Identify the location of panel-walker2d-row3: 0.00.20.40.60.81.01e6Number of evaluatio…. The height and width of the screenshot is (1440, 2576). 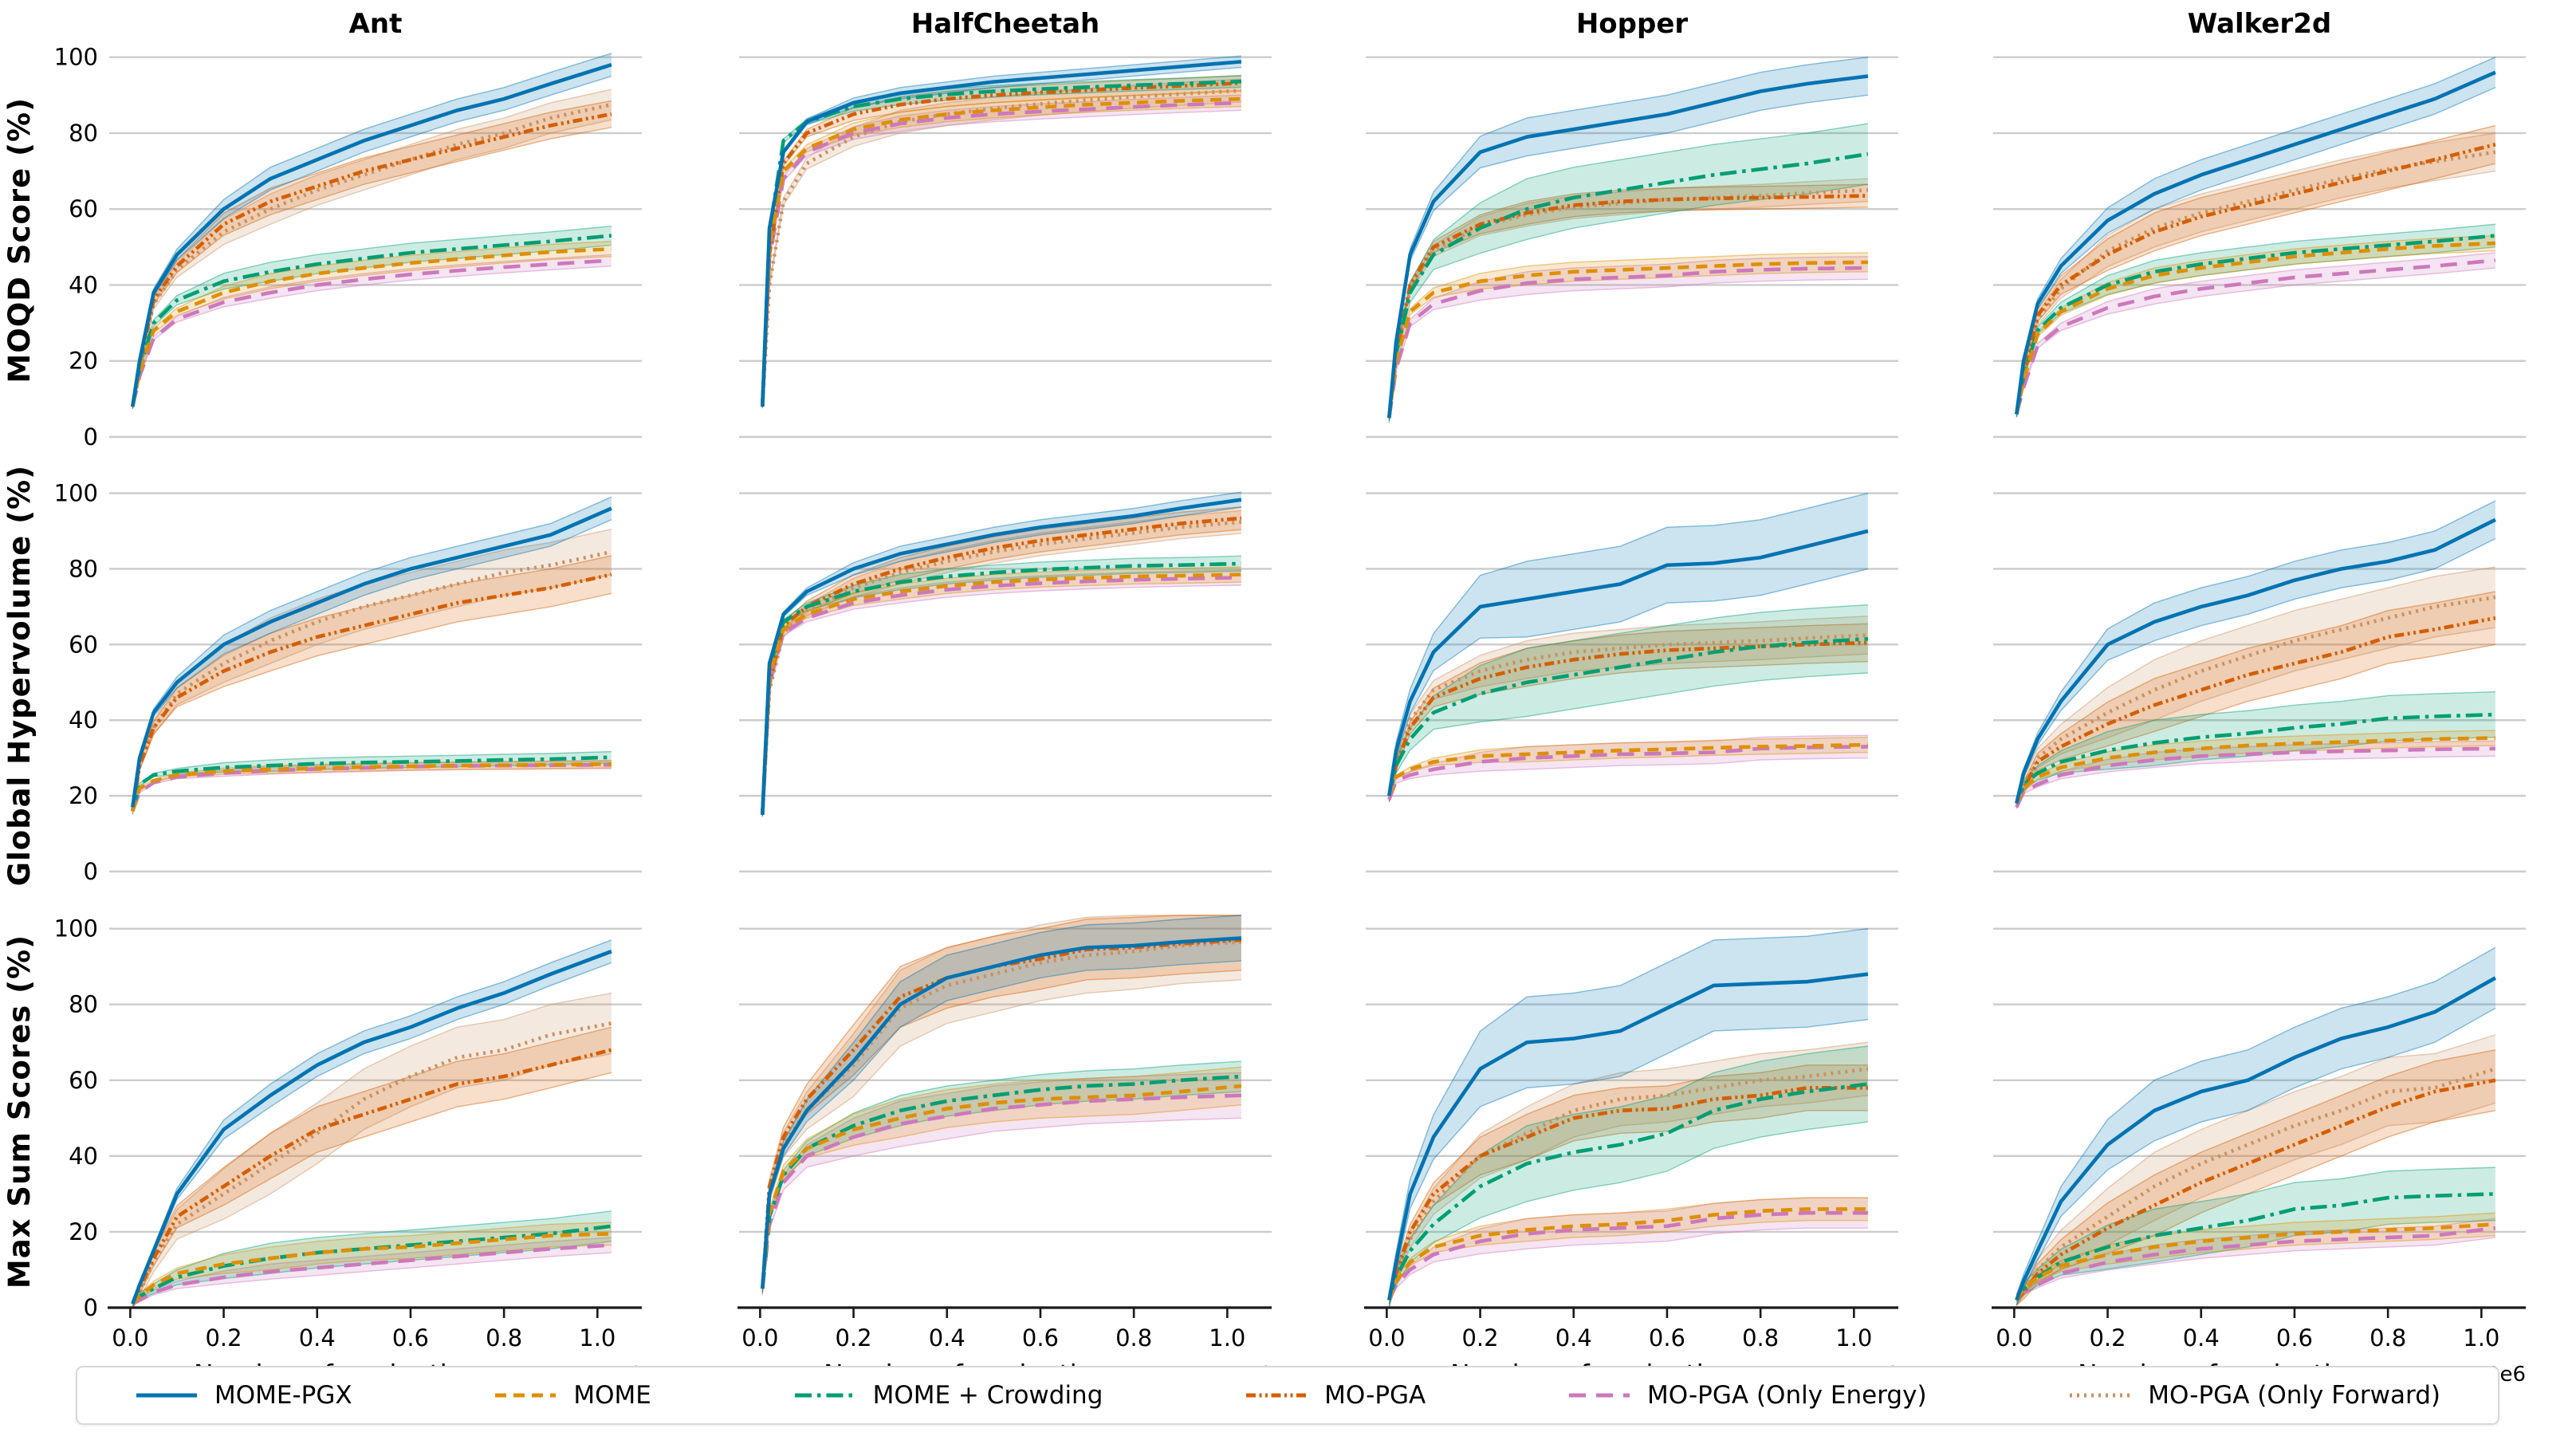
(2259, 1158).